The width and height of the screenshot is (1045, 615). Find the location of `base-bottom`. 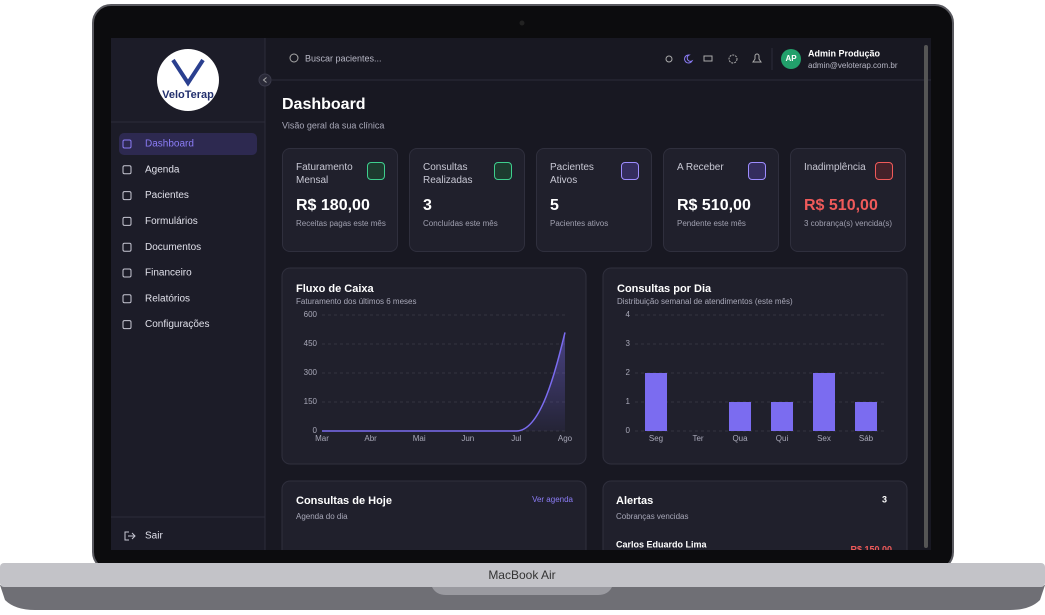

base-bottom is located at coordinates (522, 597).